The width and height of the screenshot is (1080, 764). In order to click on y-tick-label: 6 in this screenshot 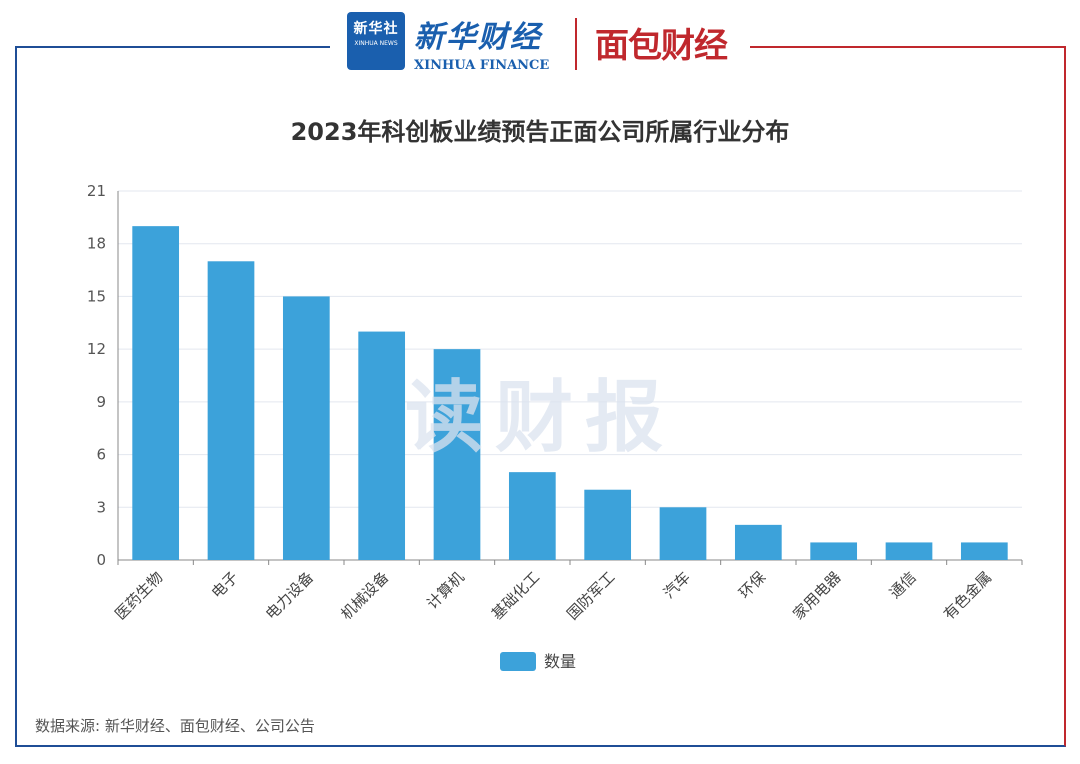, I will do `click(101, 455)`.